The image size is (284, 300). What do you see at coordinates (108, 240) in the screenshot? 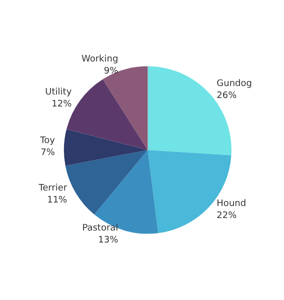
I see `data-label: 13%` at bounding box center [108, 240].